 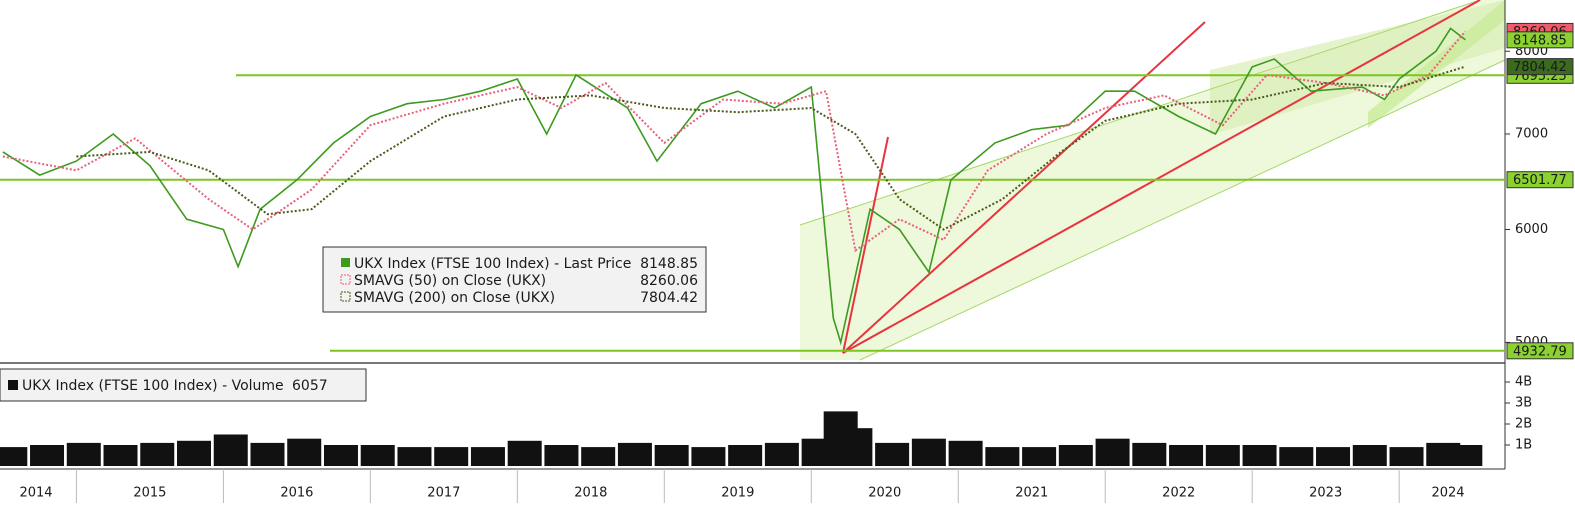 What do you see at coordinates (669, 264) in the screenshot?
I see `legend-value: 8148.85` at bounding box center [669, 264].